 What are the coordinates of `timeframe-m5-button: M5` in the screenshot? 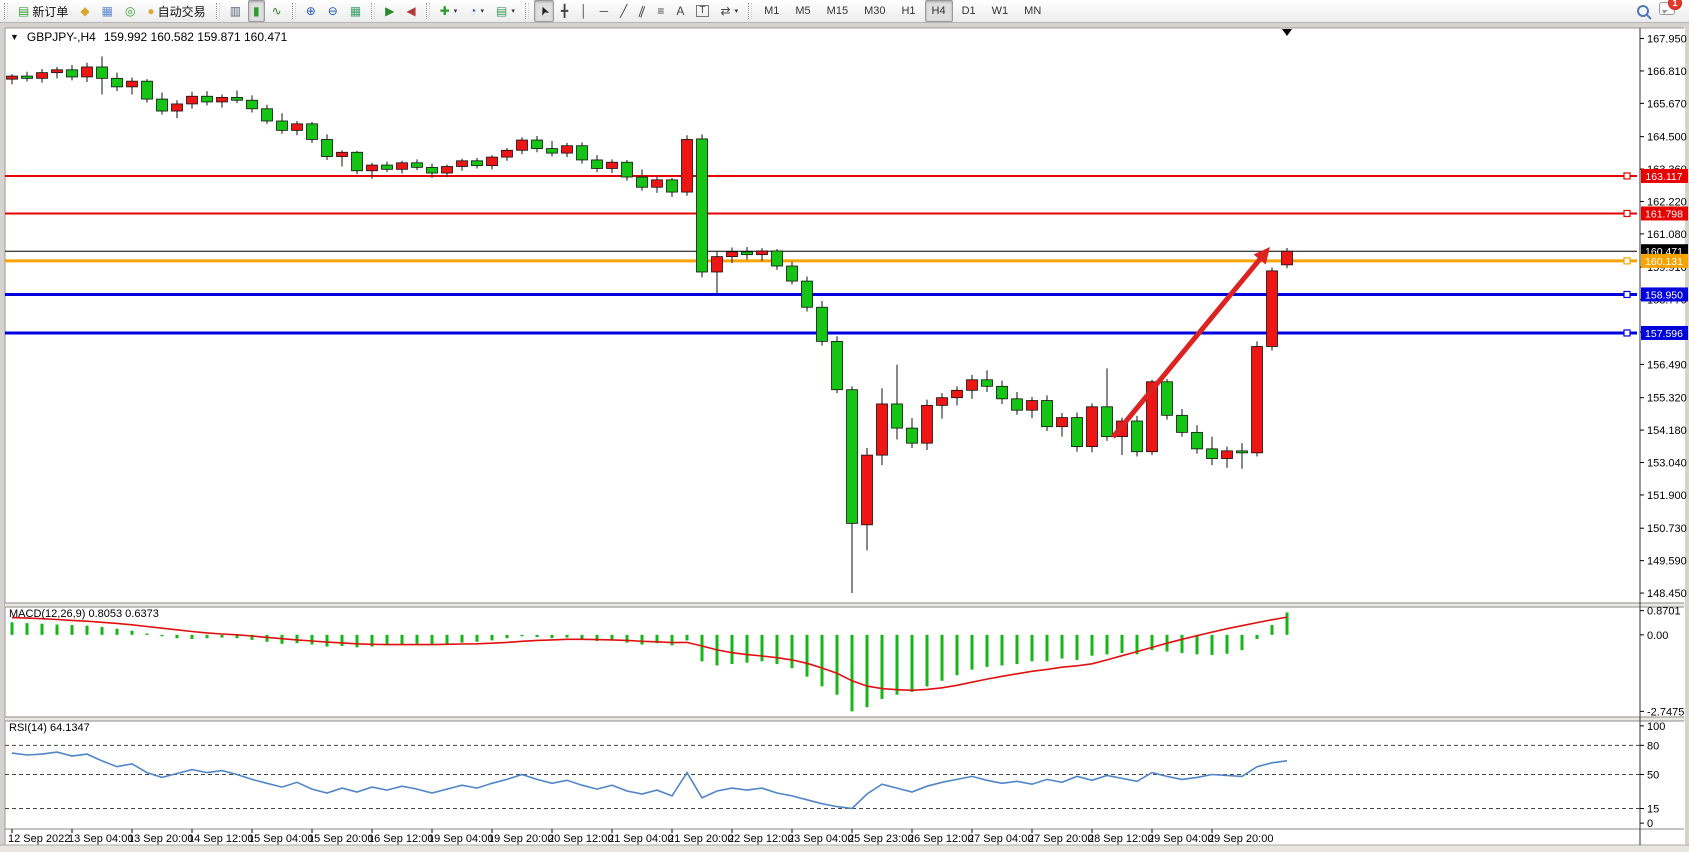 It's located at (803, 11).